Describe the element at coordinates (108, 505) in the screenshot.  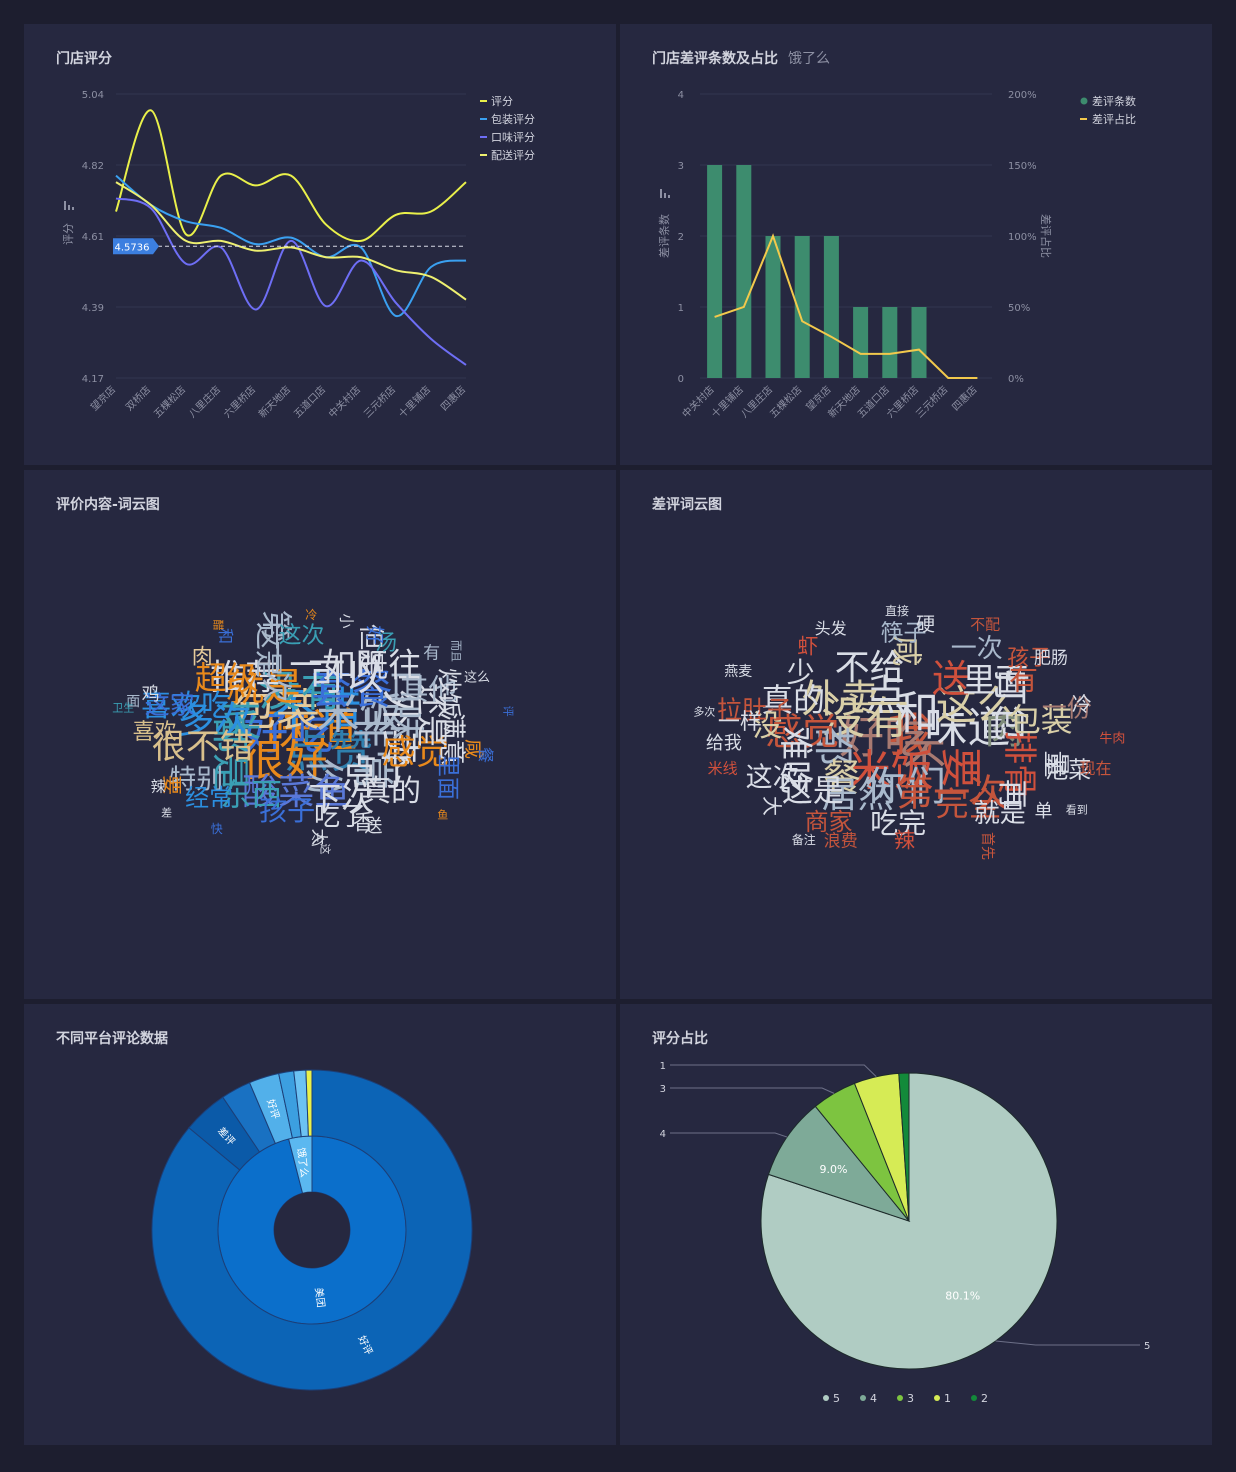
I see `wordcloud-all-title: 评价内容-词云图` at that location.